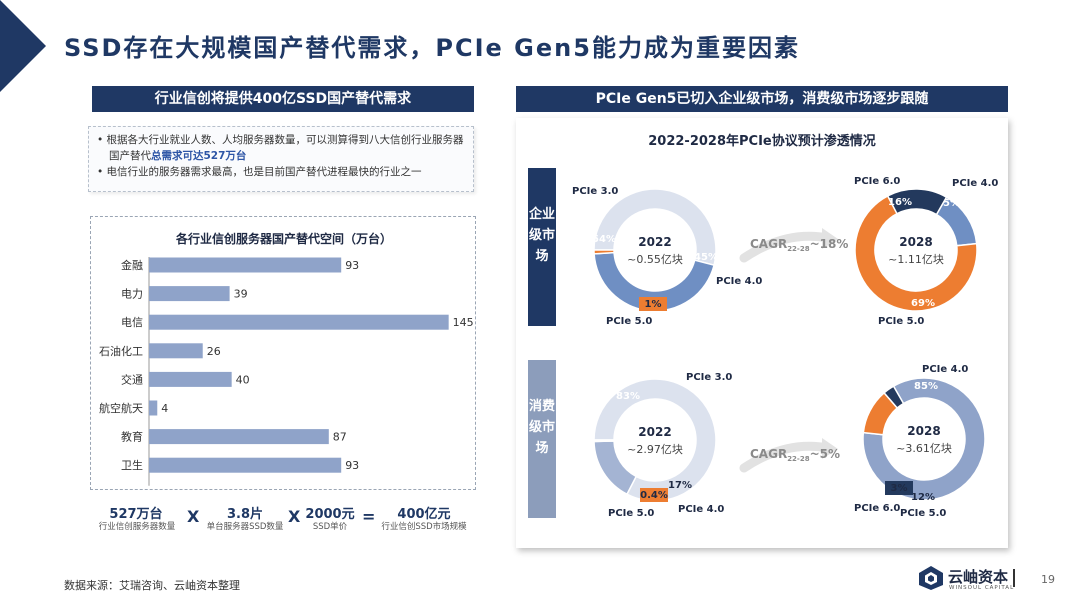 This screenshot has width=1080, height=608. Describe the element at coordinates (923, 497) in the screenshot. I see `donut-pct-label: 12%` at that location.